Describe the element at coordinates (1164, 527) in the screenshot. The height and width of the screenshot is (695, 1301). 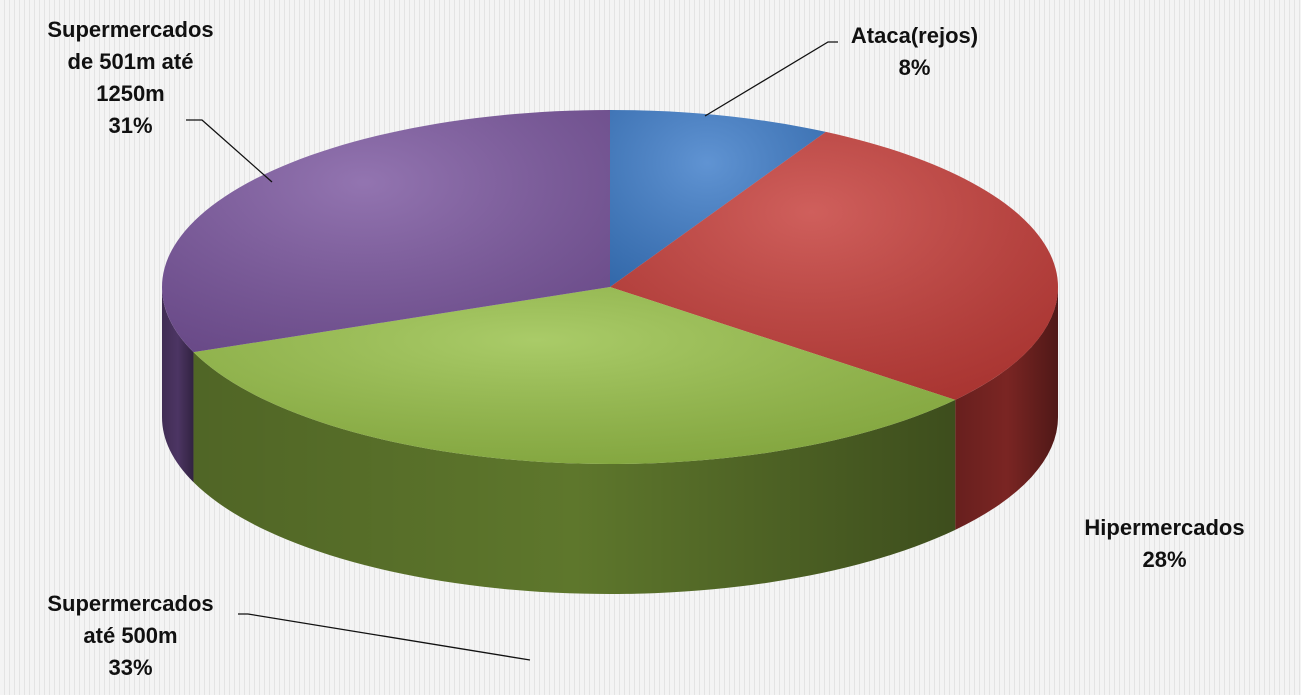
I see `category-label: Hipermercados` at that location.